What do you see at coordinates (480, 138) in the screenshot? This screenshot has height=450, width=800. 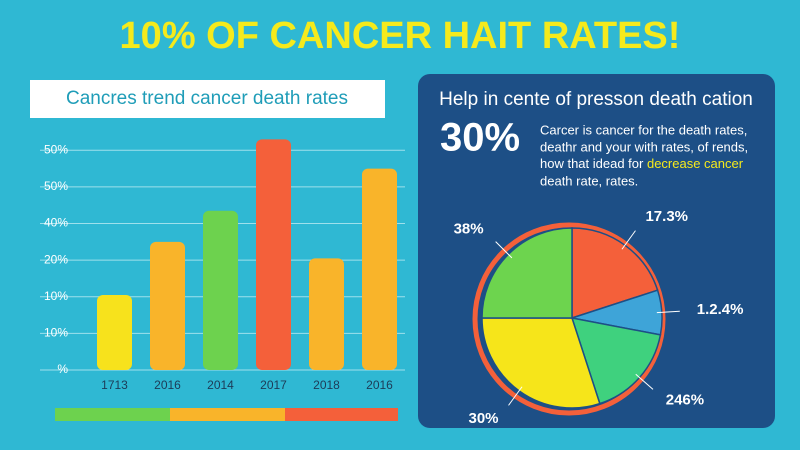 I see `big-number: 30%` at bounding box center [480, 138].